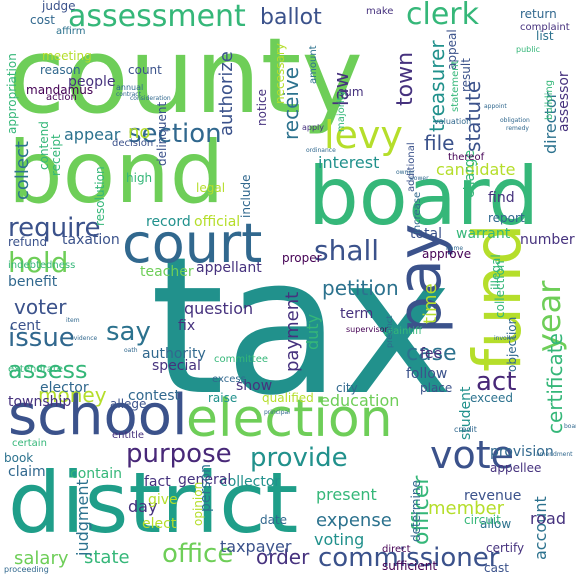 The image size is (576, 576). I want to click on word-additional: additional, so click(411, 167).